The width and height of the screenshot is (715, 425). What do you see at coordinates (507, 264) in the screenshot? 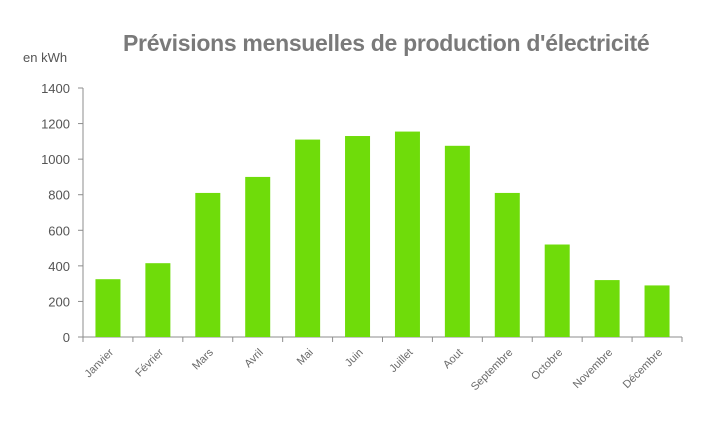
I see `bar-septembre` at bounding box center [507, 264].